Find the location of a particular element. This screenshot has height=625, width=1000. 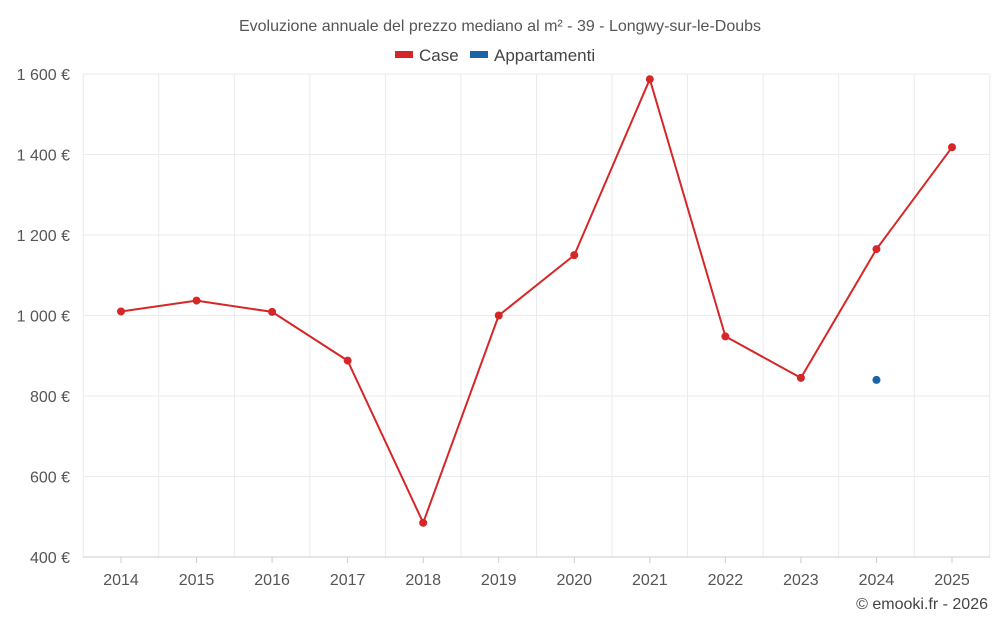

legend-item-case: Case is located at coordinates (427, 55).